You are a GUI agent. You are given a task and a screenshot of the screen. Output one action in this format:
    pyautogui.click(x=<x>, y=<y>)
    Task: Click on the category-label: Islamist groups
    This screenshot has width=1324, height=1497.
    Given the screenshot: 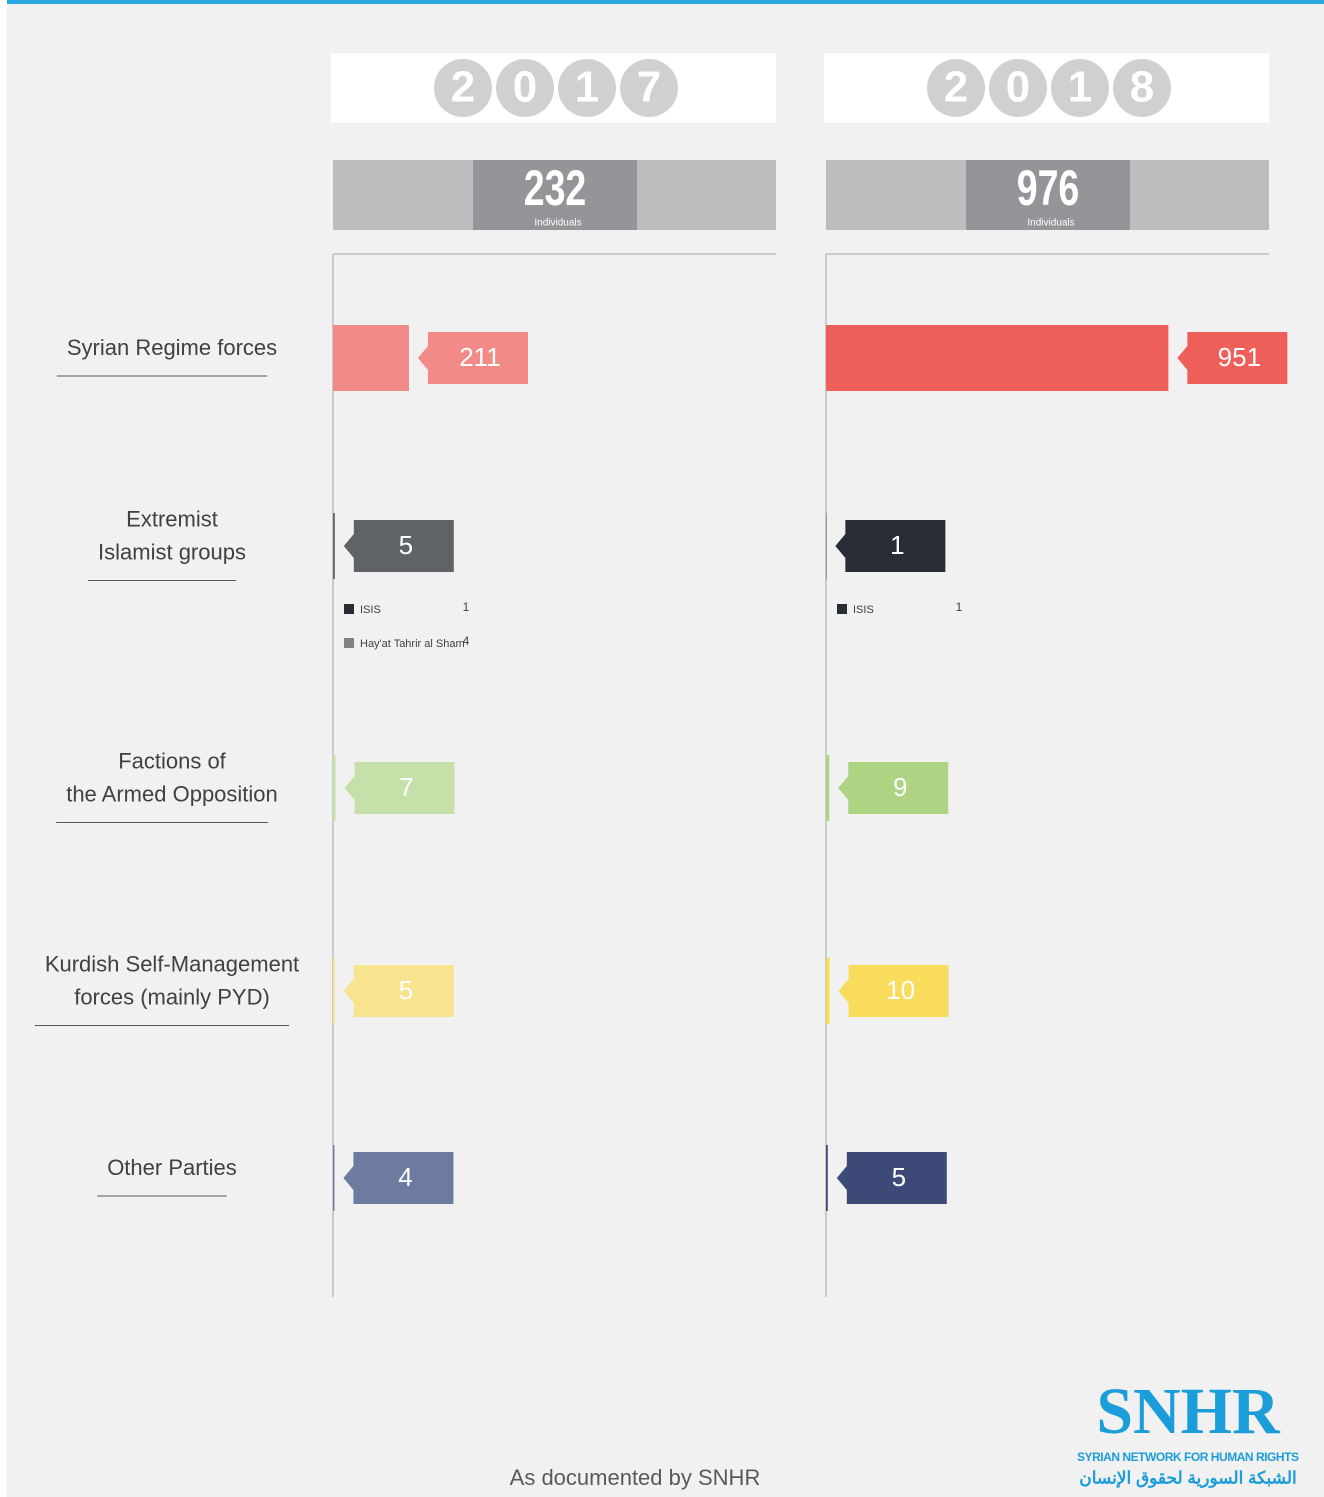 What is the action you would take?
    pyautogui.click(x=172, y=551)
    